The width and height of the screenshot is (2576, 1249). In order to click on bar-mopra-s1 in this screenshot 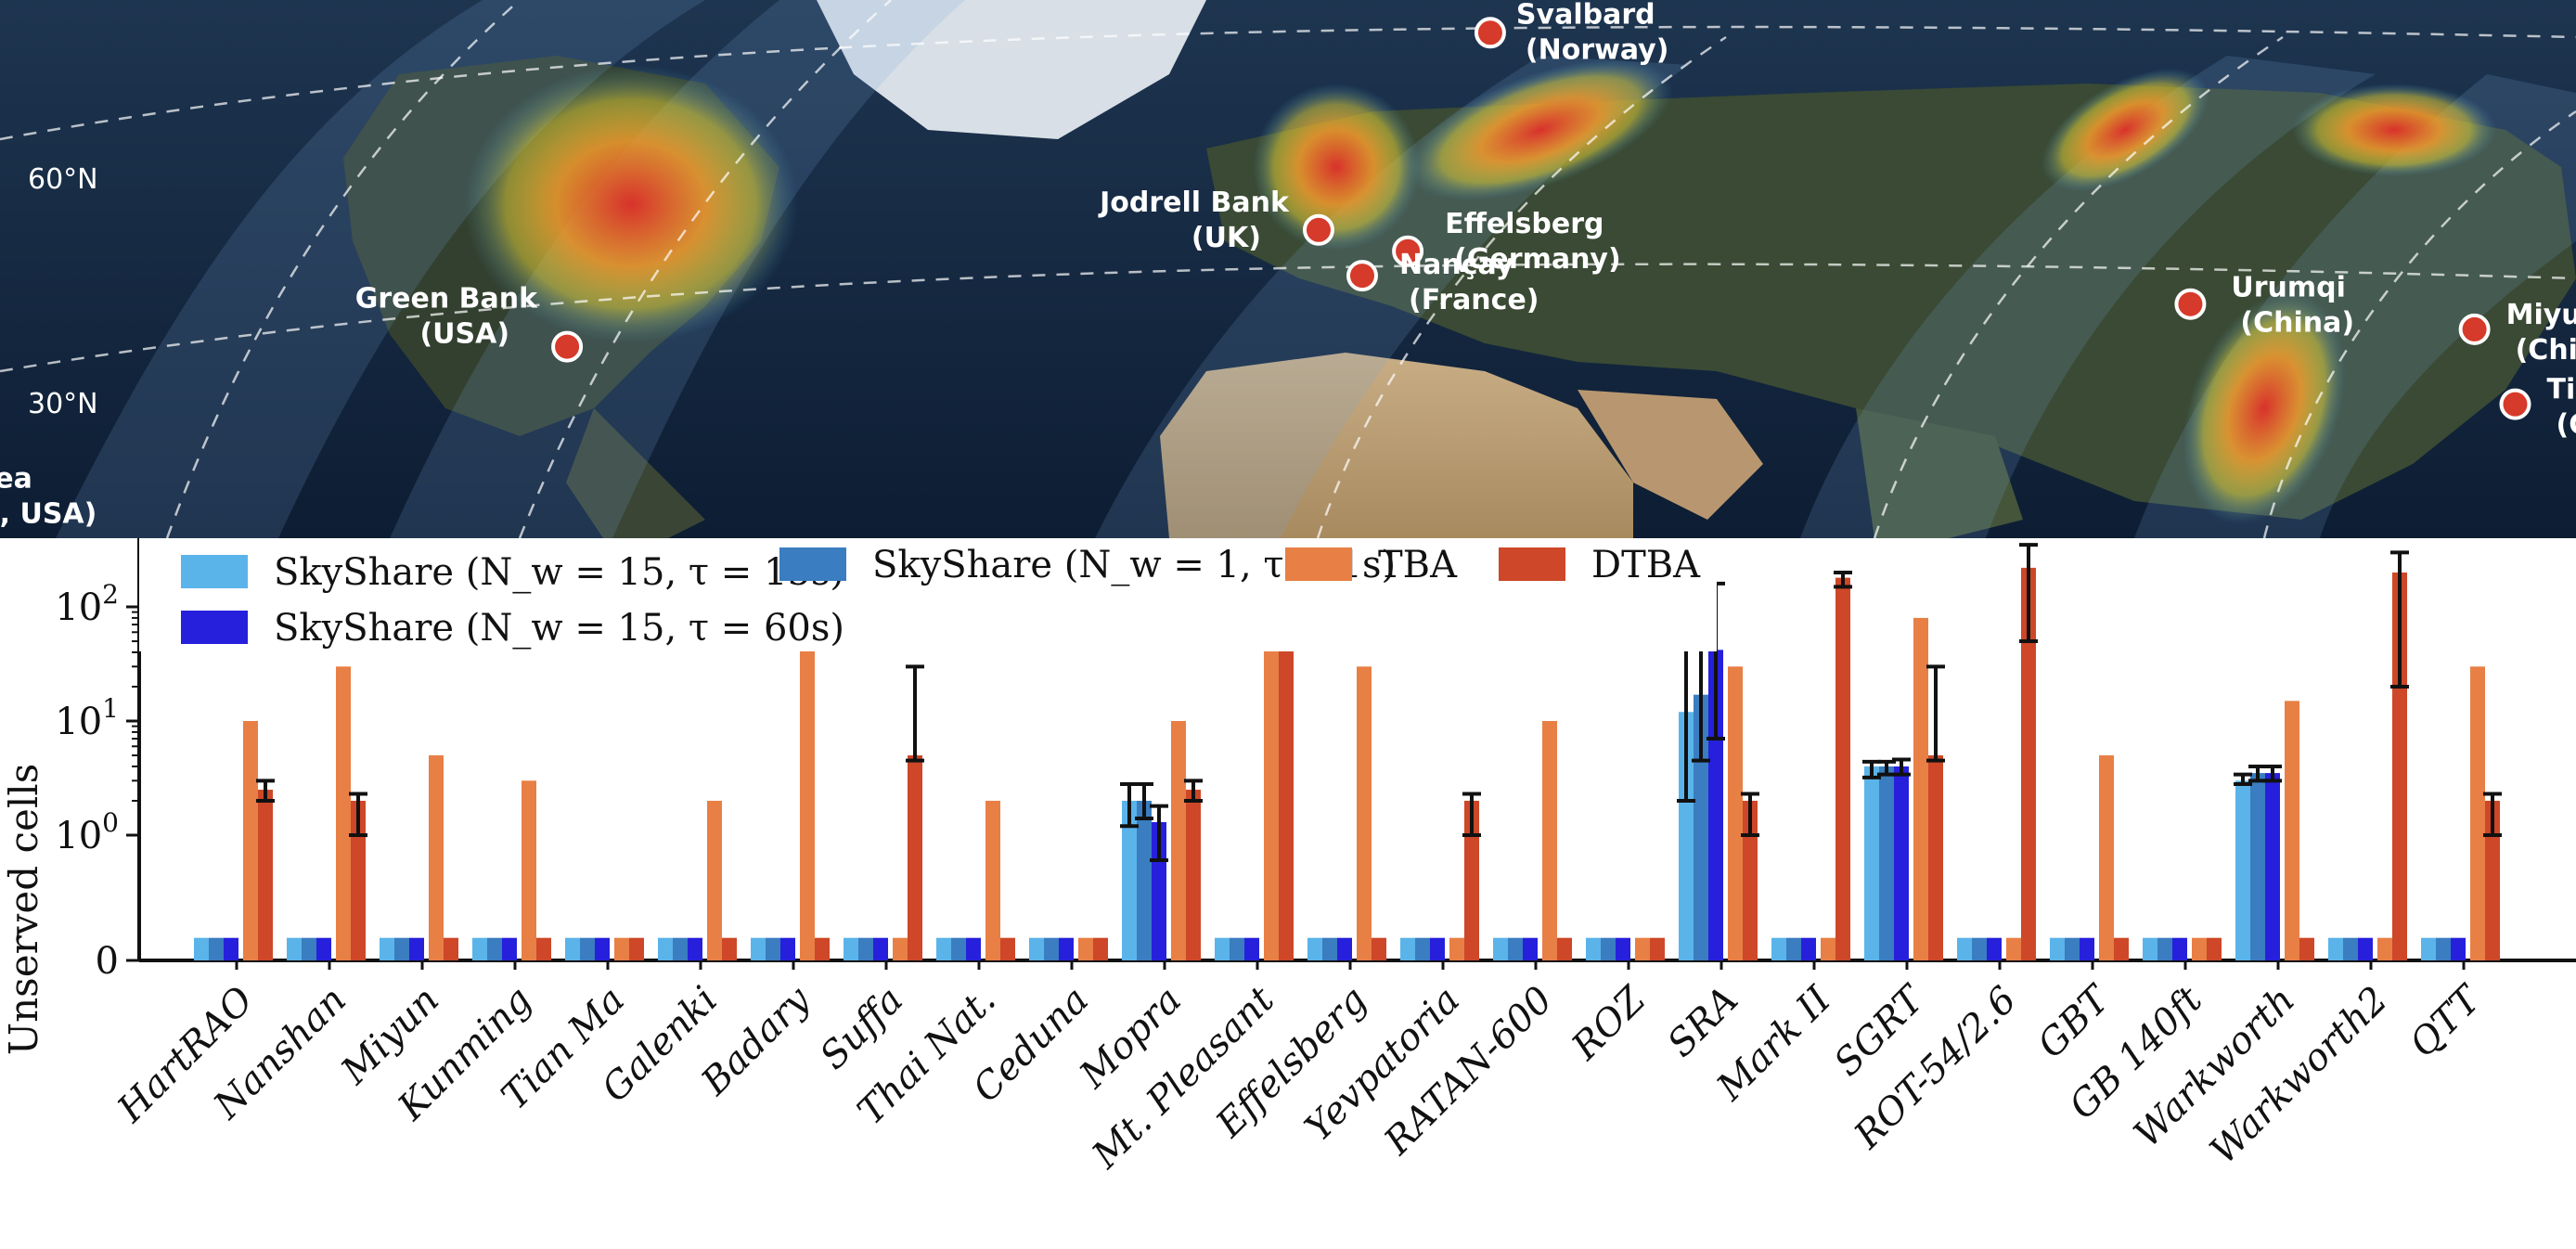, I will do `click(1144, 880)`.